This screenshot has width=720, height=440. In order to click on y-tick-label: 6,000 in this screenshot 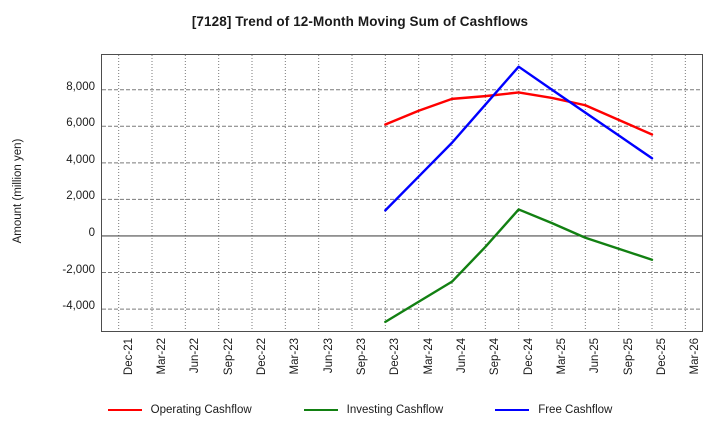, I will do `click(80, 123)`.